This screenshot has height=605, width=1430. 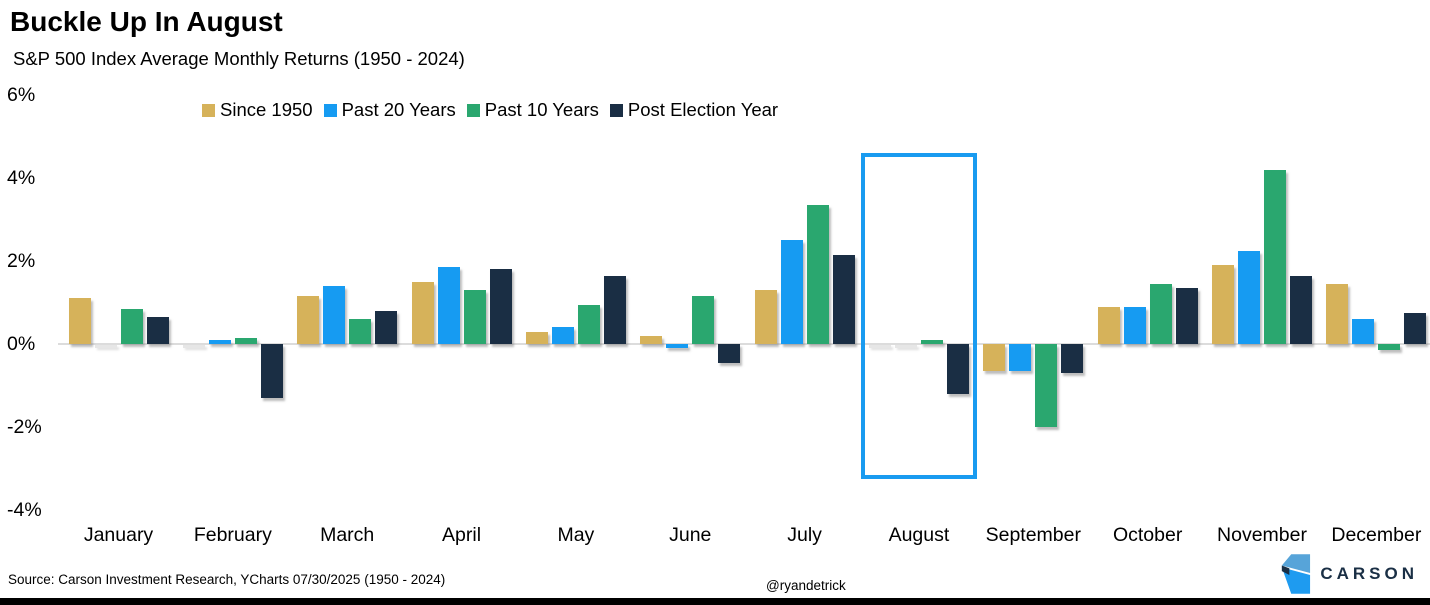 What do you see at coordinates (118, 535) in the screenshot?
I see `x-axis-label: January` at bounding box center [118, 535].